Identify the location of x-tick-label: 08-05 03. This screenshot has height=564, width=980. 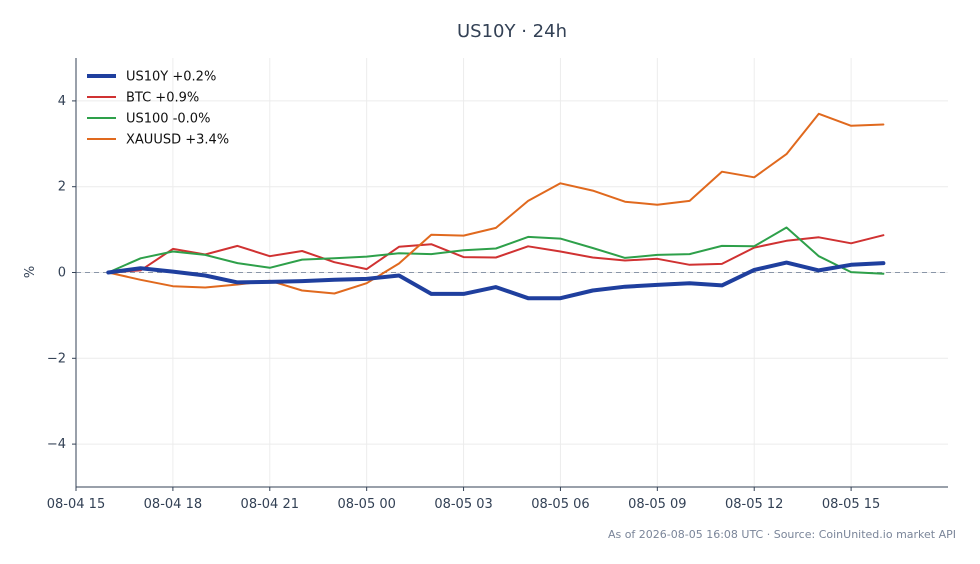
(463, 504).